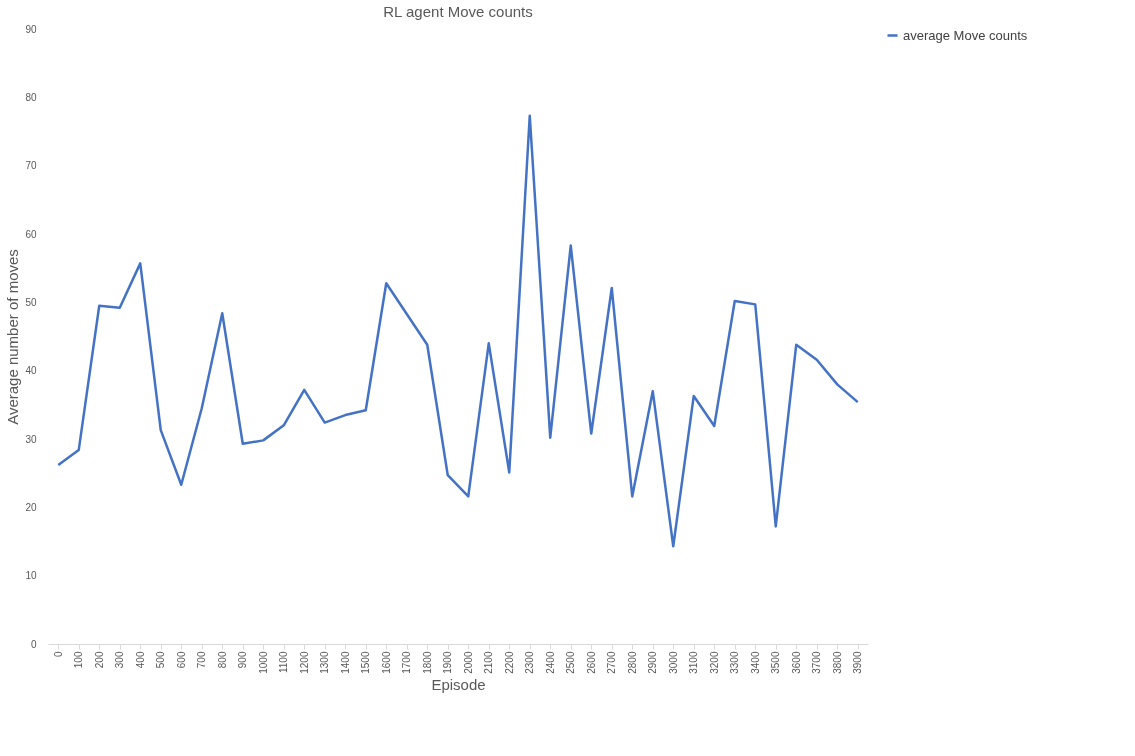  Describe the element at coordinates (284, 662) in the screenshot. I see `x-tick-label: 1100` at that location.